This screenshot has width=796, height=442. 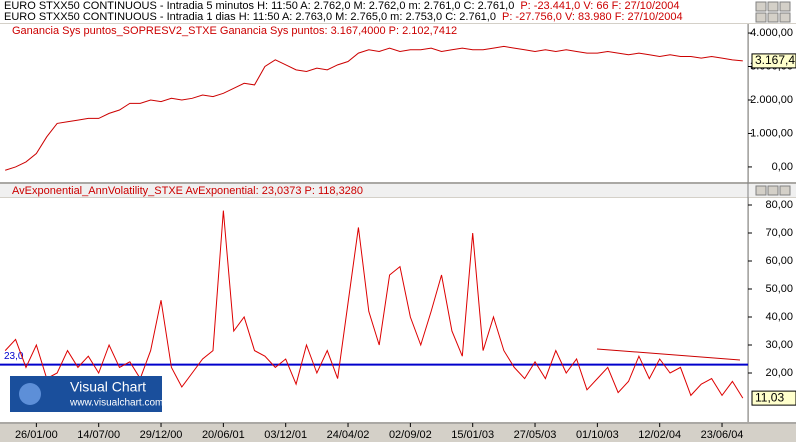 I want to click on x-tick-label: 27/05/03, so click(x=535, y=435).